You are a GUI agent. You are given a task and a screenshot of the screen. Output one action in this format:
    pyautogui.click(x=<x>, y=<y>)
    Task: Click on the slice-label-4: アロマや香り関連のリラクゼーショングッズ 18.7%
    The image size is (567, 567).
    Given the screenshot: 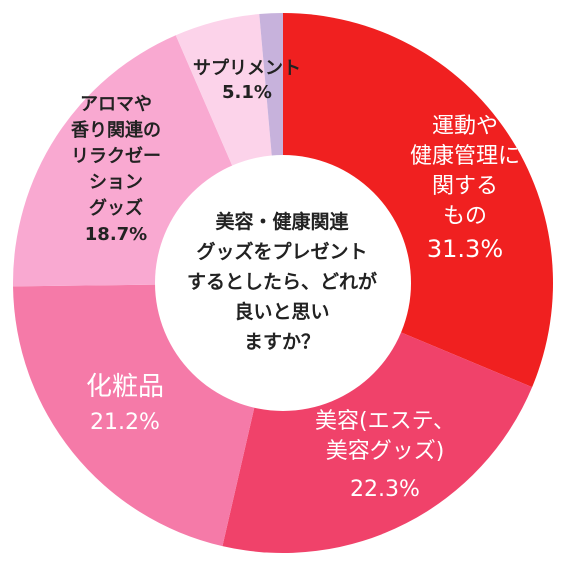 What is the action you would take?
    pyautogui.click(x=115, y=169)
    